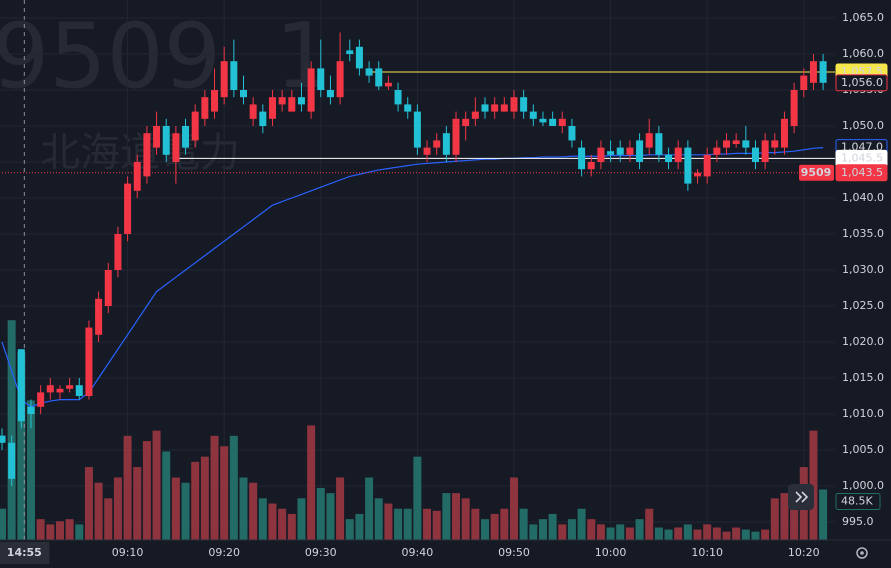 This screenshot has width=891, height=568. What do you see at coordinates (862, 553) in the screenshot?
I see `settings-button` at bounding box center [862, 553].